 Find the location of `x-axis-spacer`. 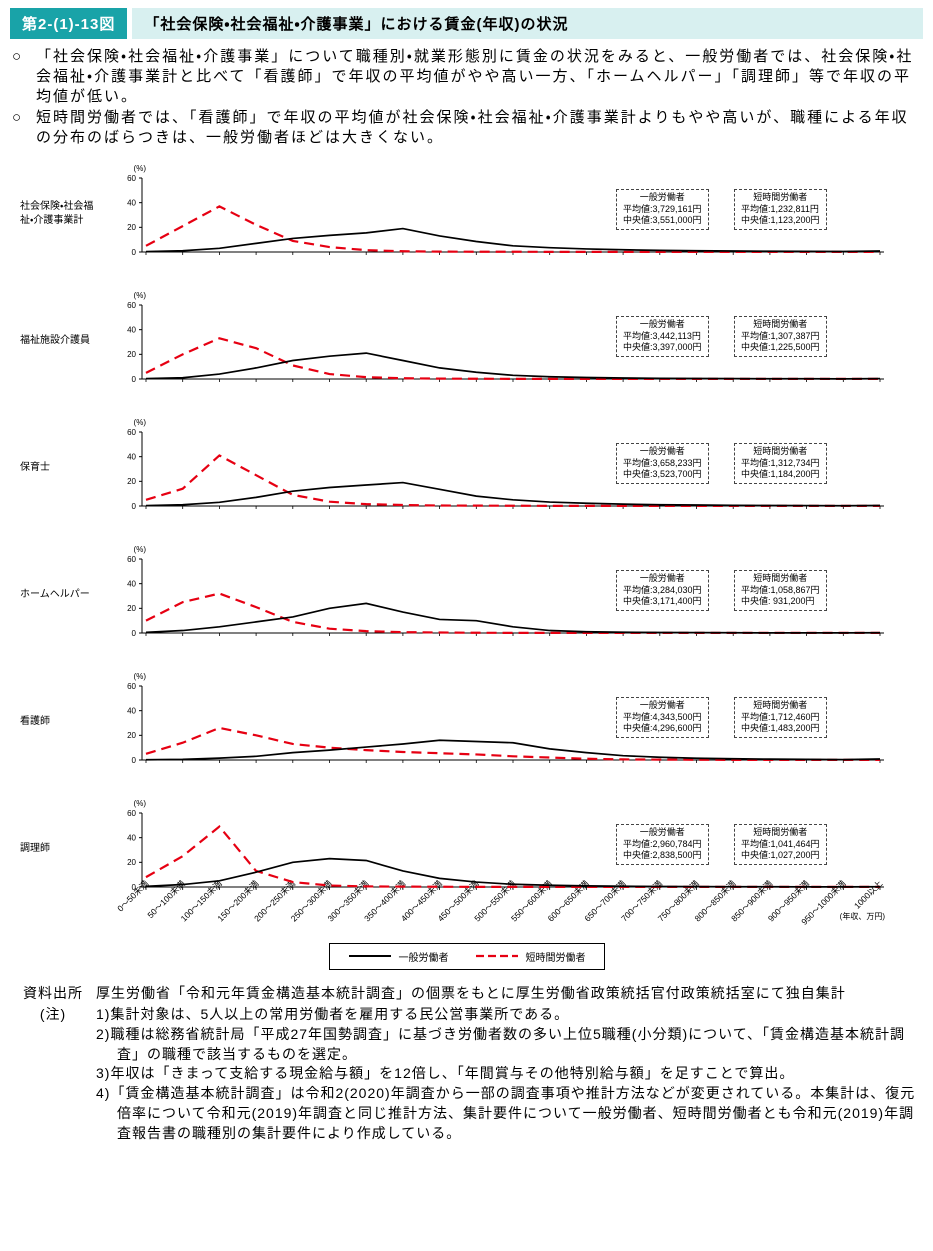

x-axis-spacer is located at coordinates (58, 908).